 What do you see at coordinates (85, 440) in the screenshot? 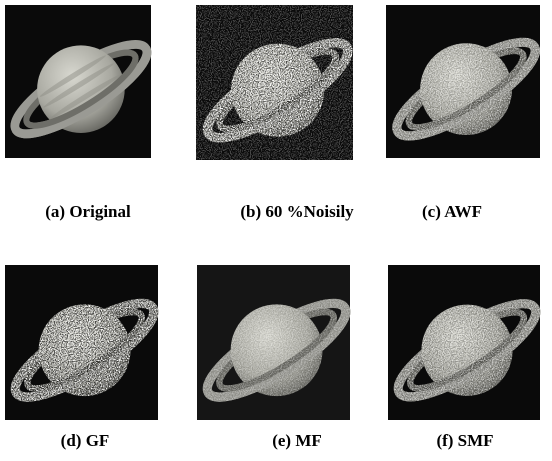
I see `caption: (d) GF` at bounding box center [85, 440].